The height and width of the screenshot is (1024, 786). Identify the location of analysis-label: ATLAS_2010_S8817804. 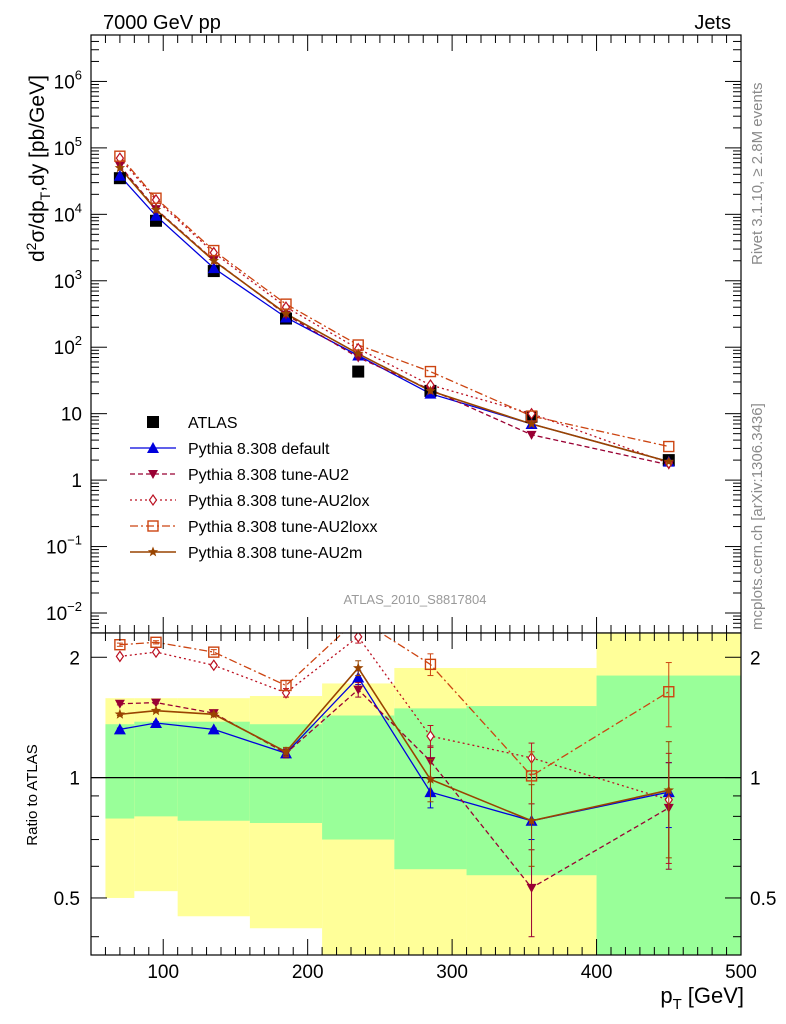
(415, 599).